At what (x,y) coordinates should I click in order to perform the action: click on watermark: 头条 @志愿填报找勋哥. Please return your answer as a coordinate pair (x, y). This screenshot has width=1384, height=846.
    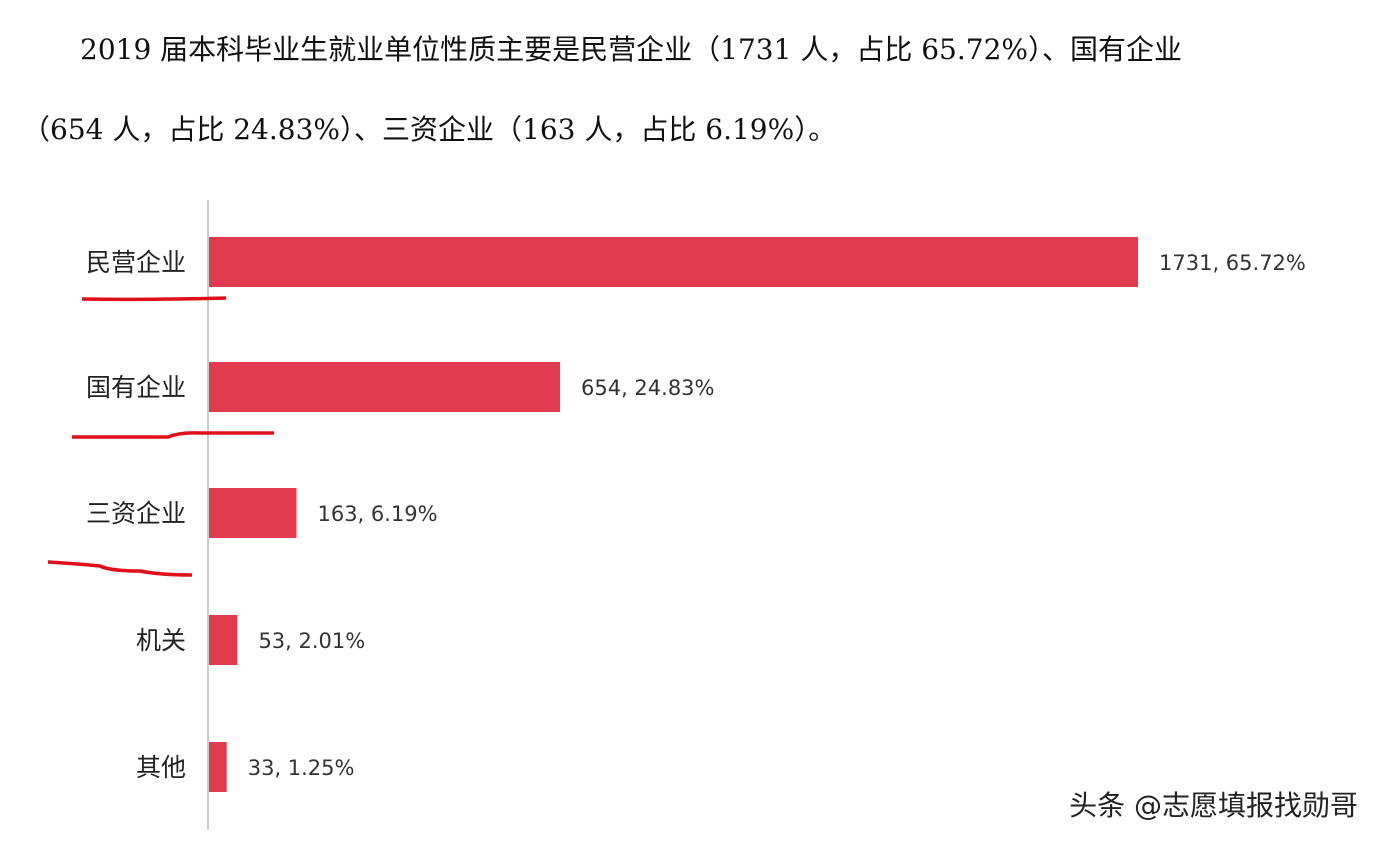
    Looking at the image, I should click on (1213, 805).